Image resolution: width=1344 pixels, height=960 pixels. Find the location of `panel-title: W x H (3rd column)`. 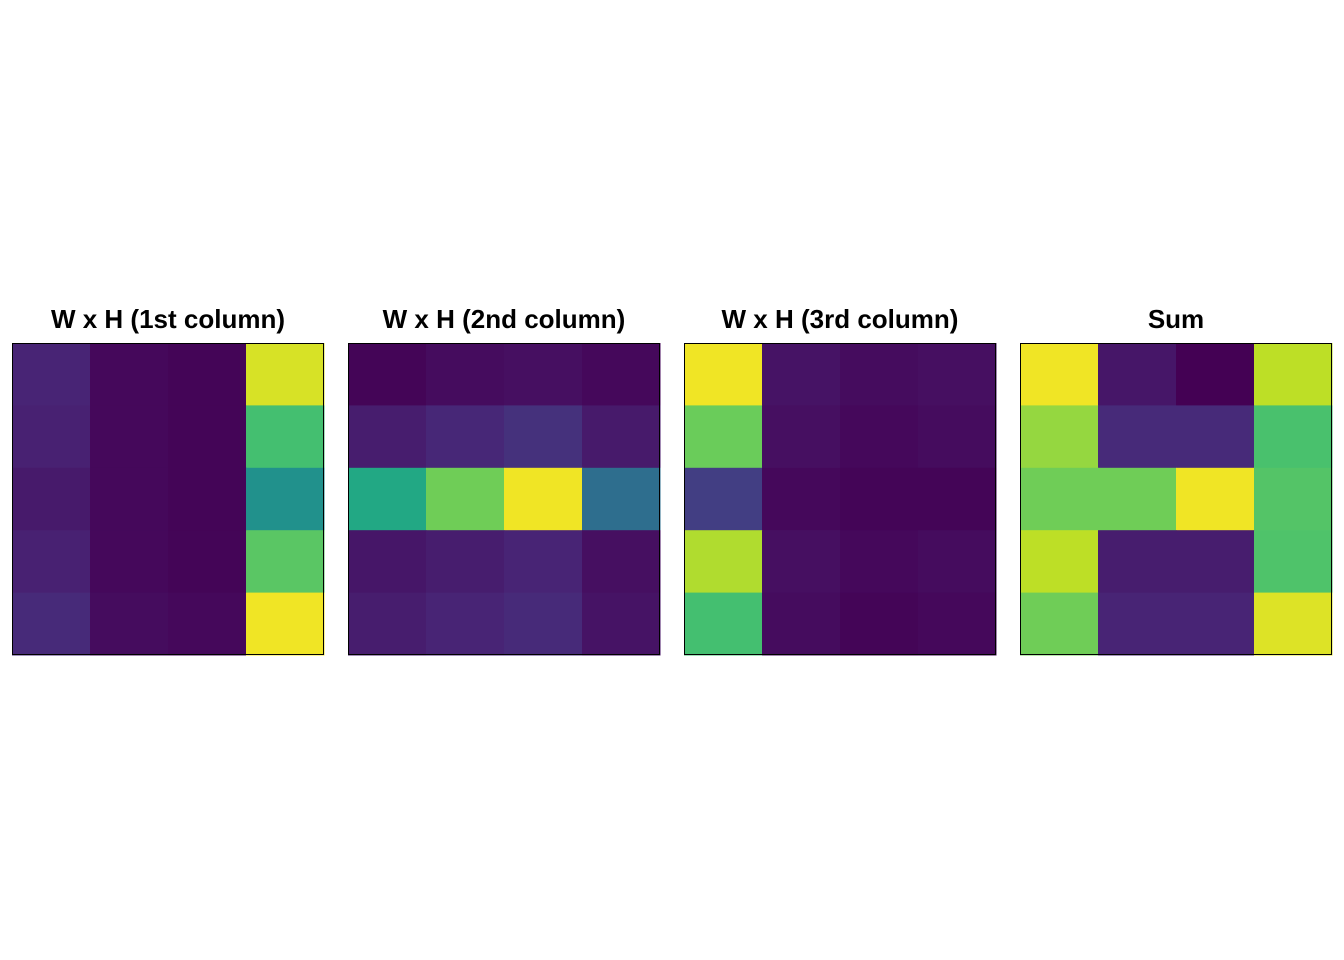

panel-title: W x H (3rd column) is located at coordinates (840, 319).